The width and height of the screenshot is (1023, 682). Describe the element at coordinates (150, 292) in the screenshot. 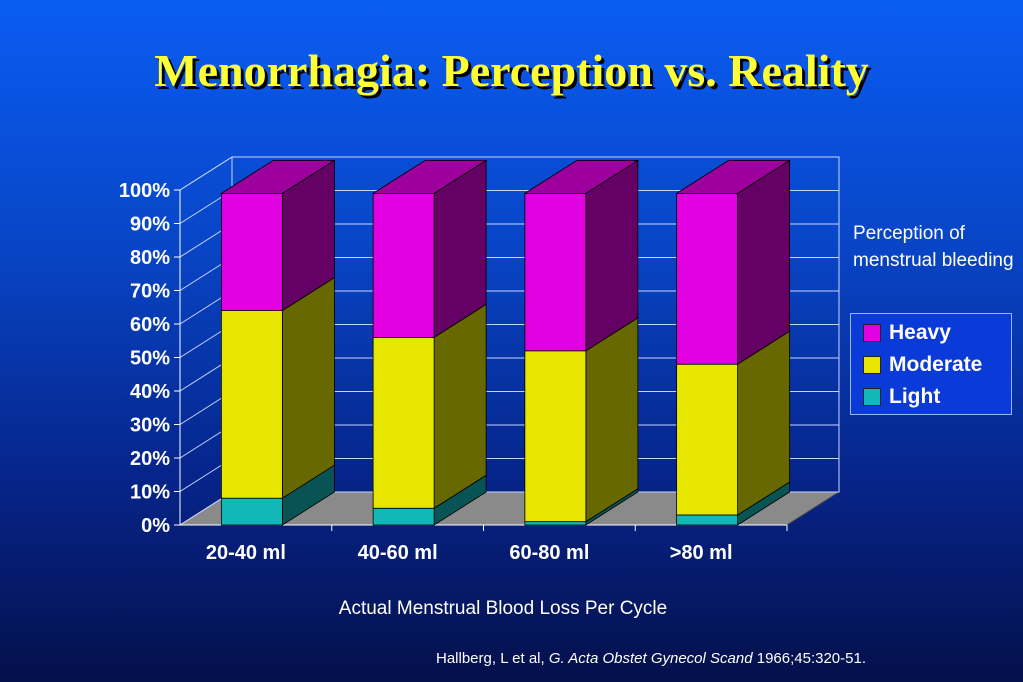

I see `y-tick-label: 70%` at that location.